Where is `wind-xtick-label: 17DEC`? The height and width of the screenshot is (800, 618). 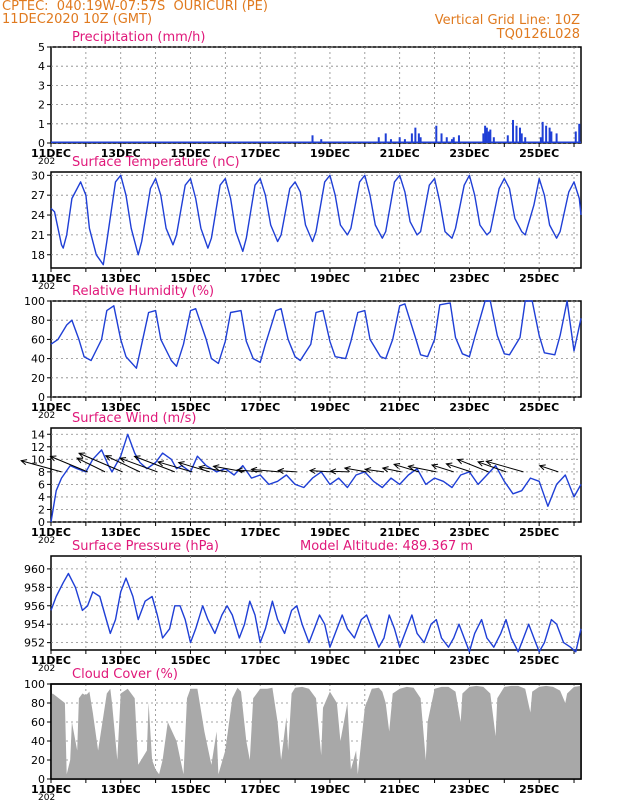 wind-xtick-label: 17DEC is located at coordinates (260, 532).